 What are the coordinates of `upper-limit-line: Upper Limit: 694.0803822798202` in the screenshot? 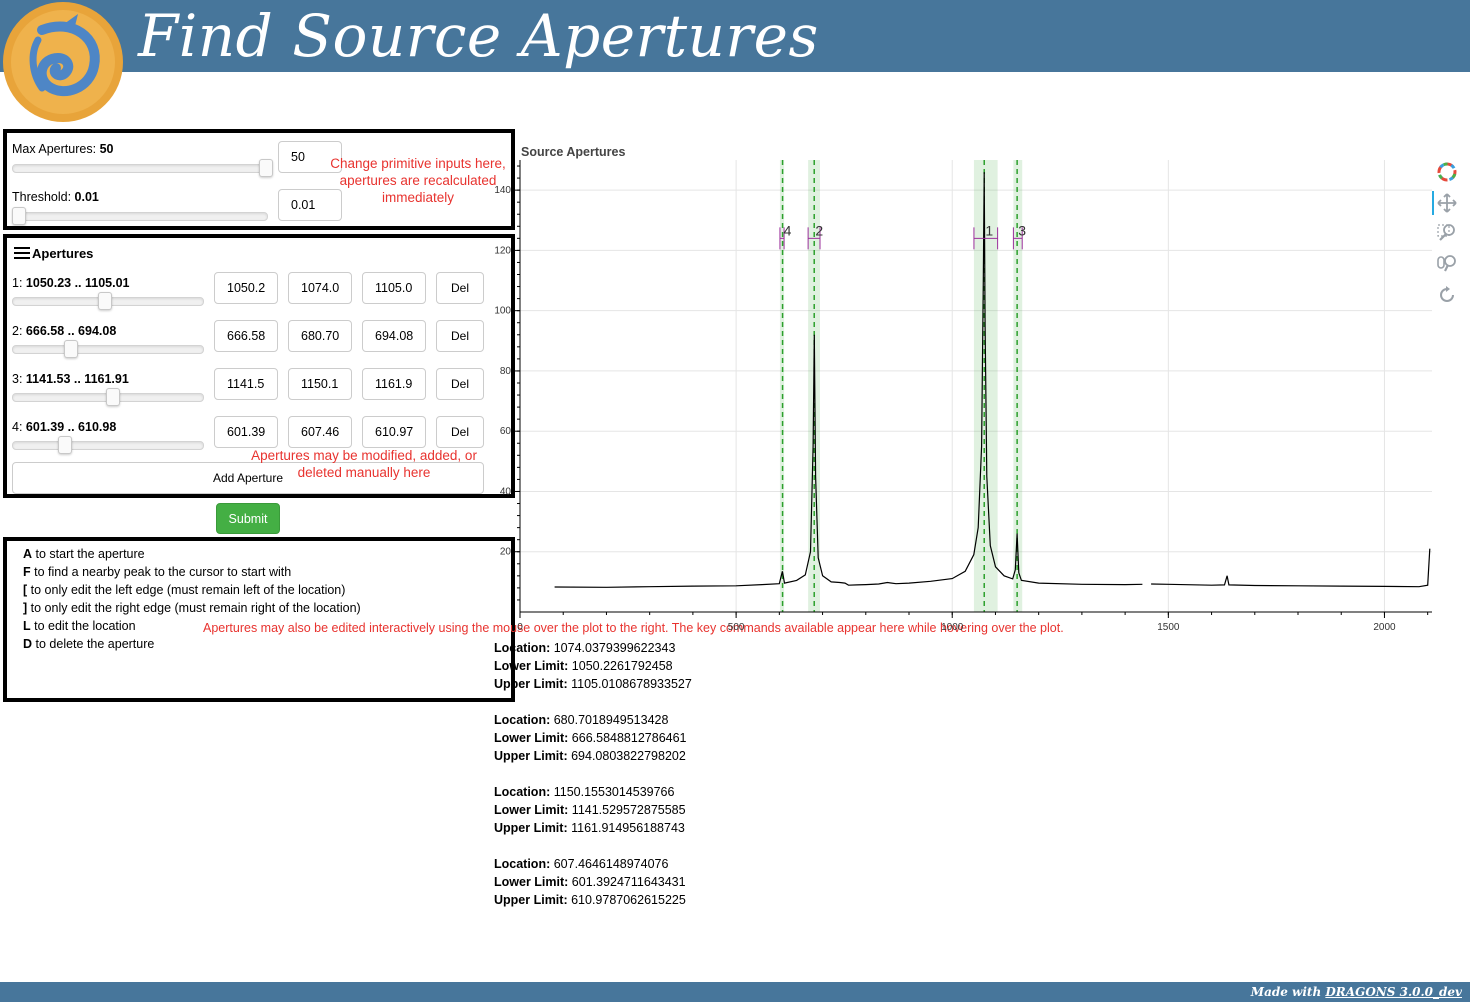 It's located at (590, 756).